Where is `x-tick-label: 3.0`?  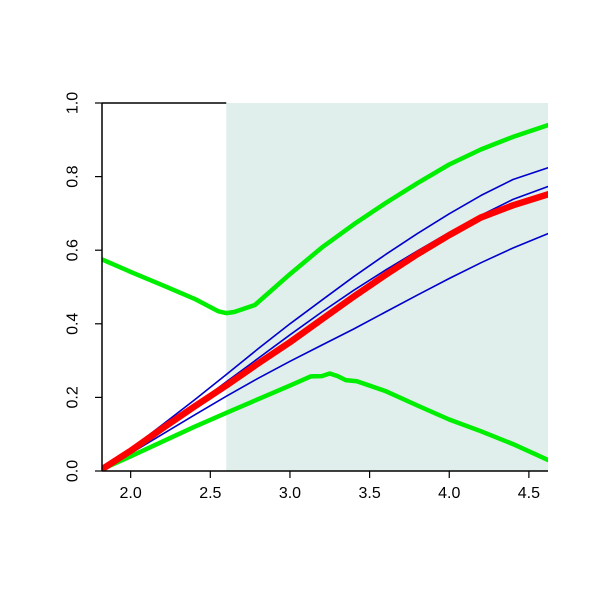
x-tick-label: 3.0 is located at coordinates (290, 493).